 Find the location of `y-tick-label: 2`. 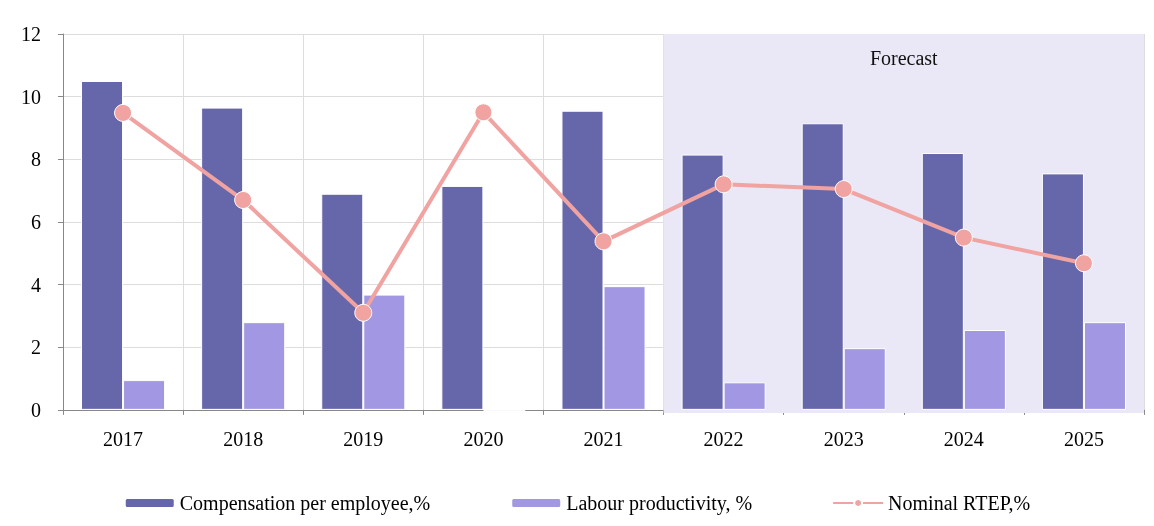

y-tick-label: 2 is located at coordinates (36, 347).